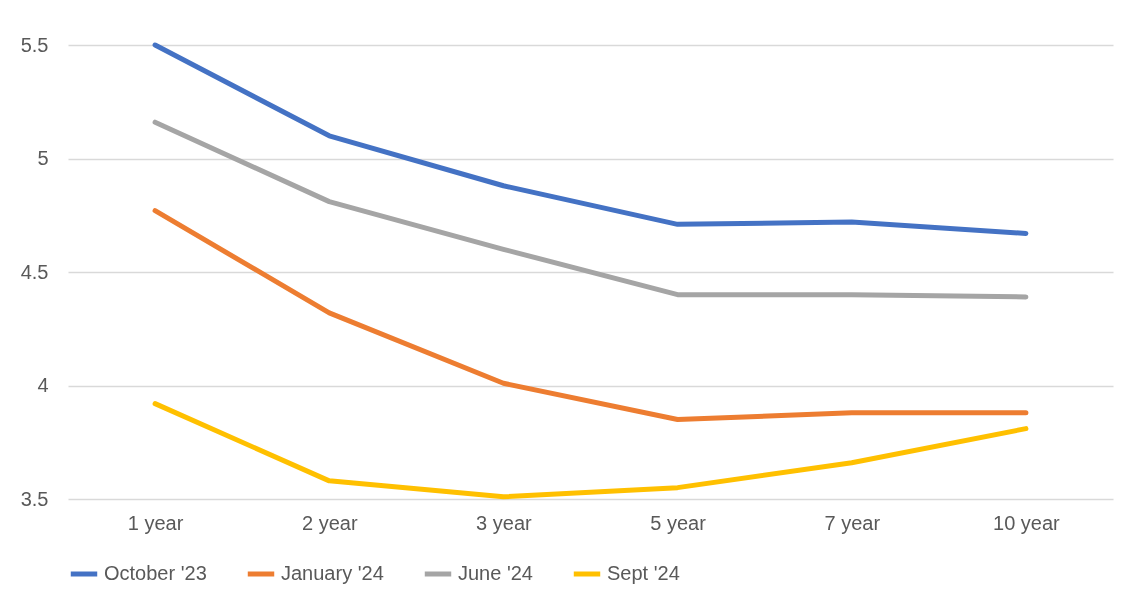  What do you see at coordinates (1027, 522) in the screenshot?
I see `x-tick-label: 10 year` at bounding box center [1027, 522].